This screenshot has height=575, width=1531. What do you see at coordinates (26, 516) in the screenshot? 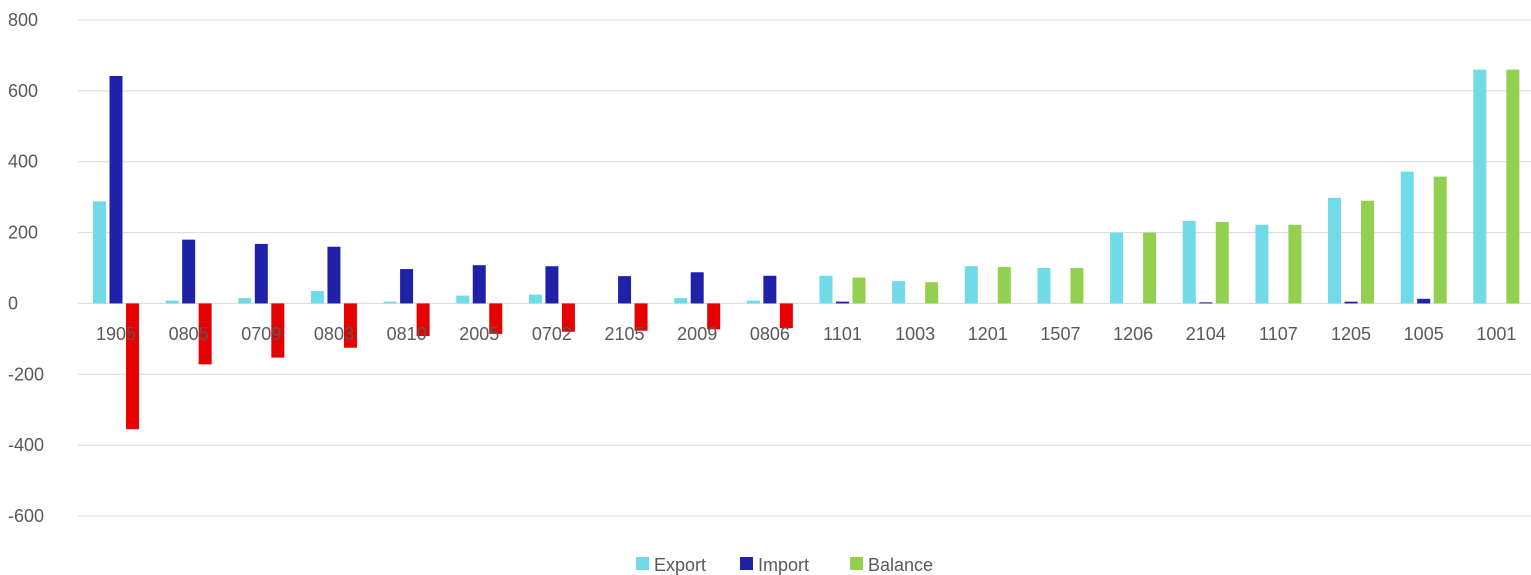
I see `y-tick-label: -600` at bounding box center [26, 516].